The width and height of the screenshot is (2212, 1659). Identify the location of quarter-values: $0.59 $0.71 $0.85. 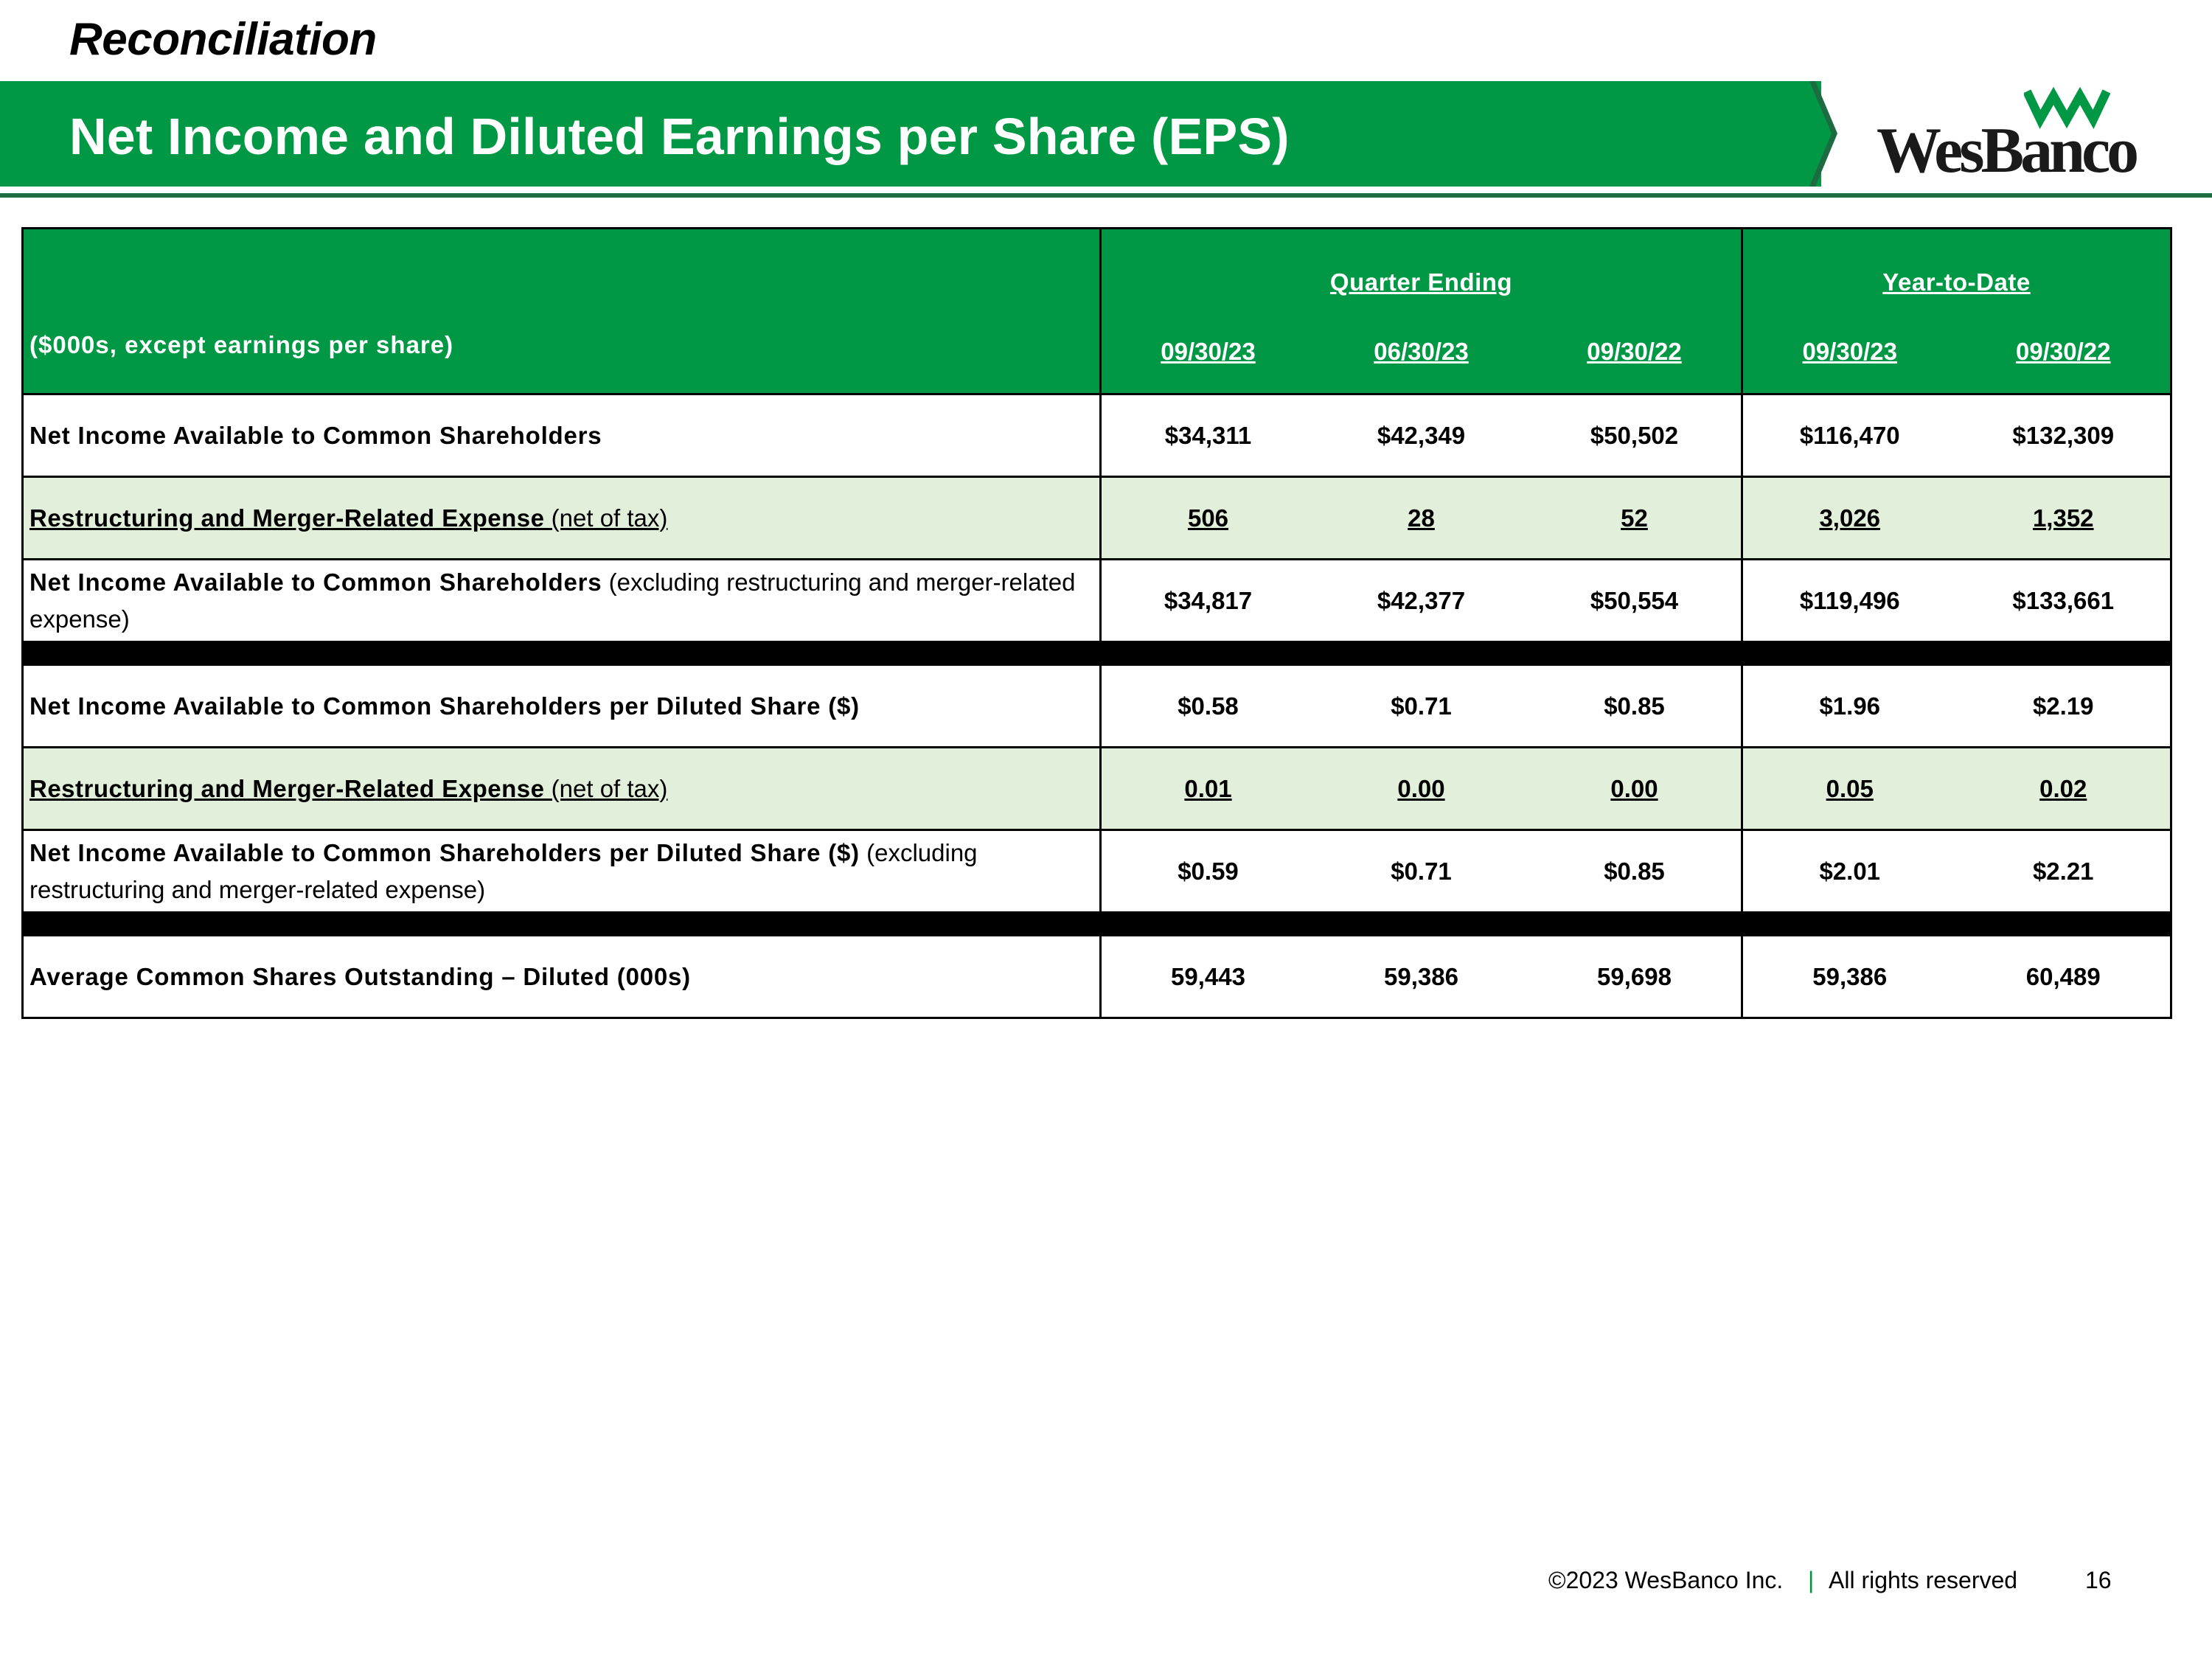
(1421, 871).